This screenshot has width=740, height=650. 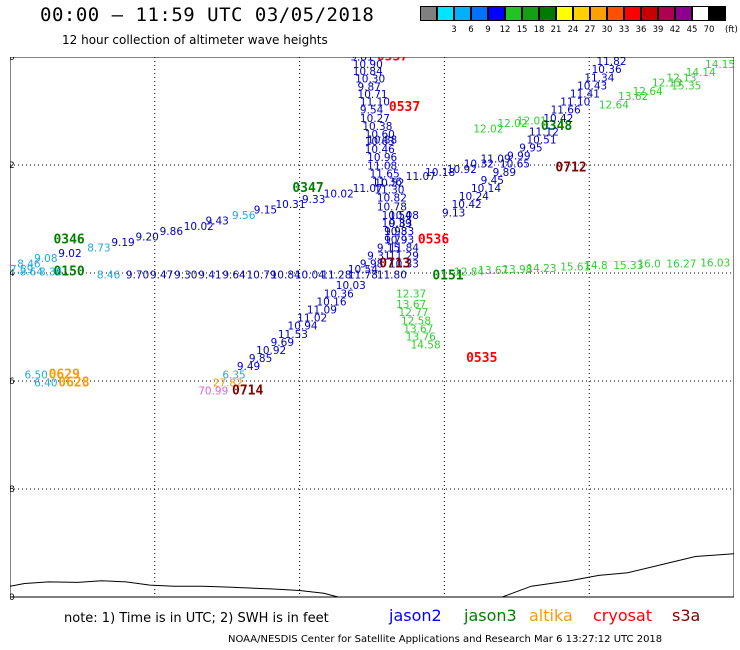 I want to click on wave-height-label: 9.19, so click(x=122, y=243).